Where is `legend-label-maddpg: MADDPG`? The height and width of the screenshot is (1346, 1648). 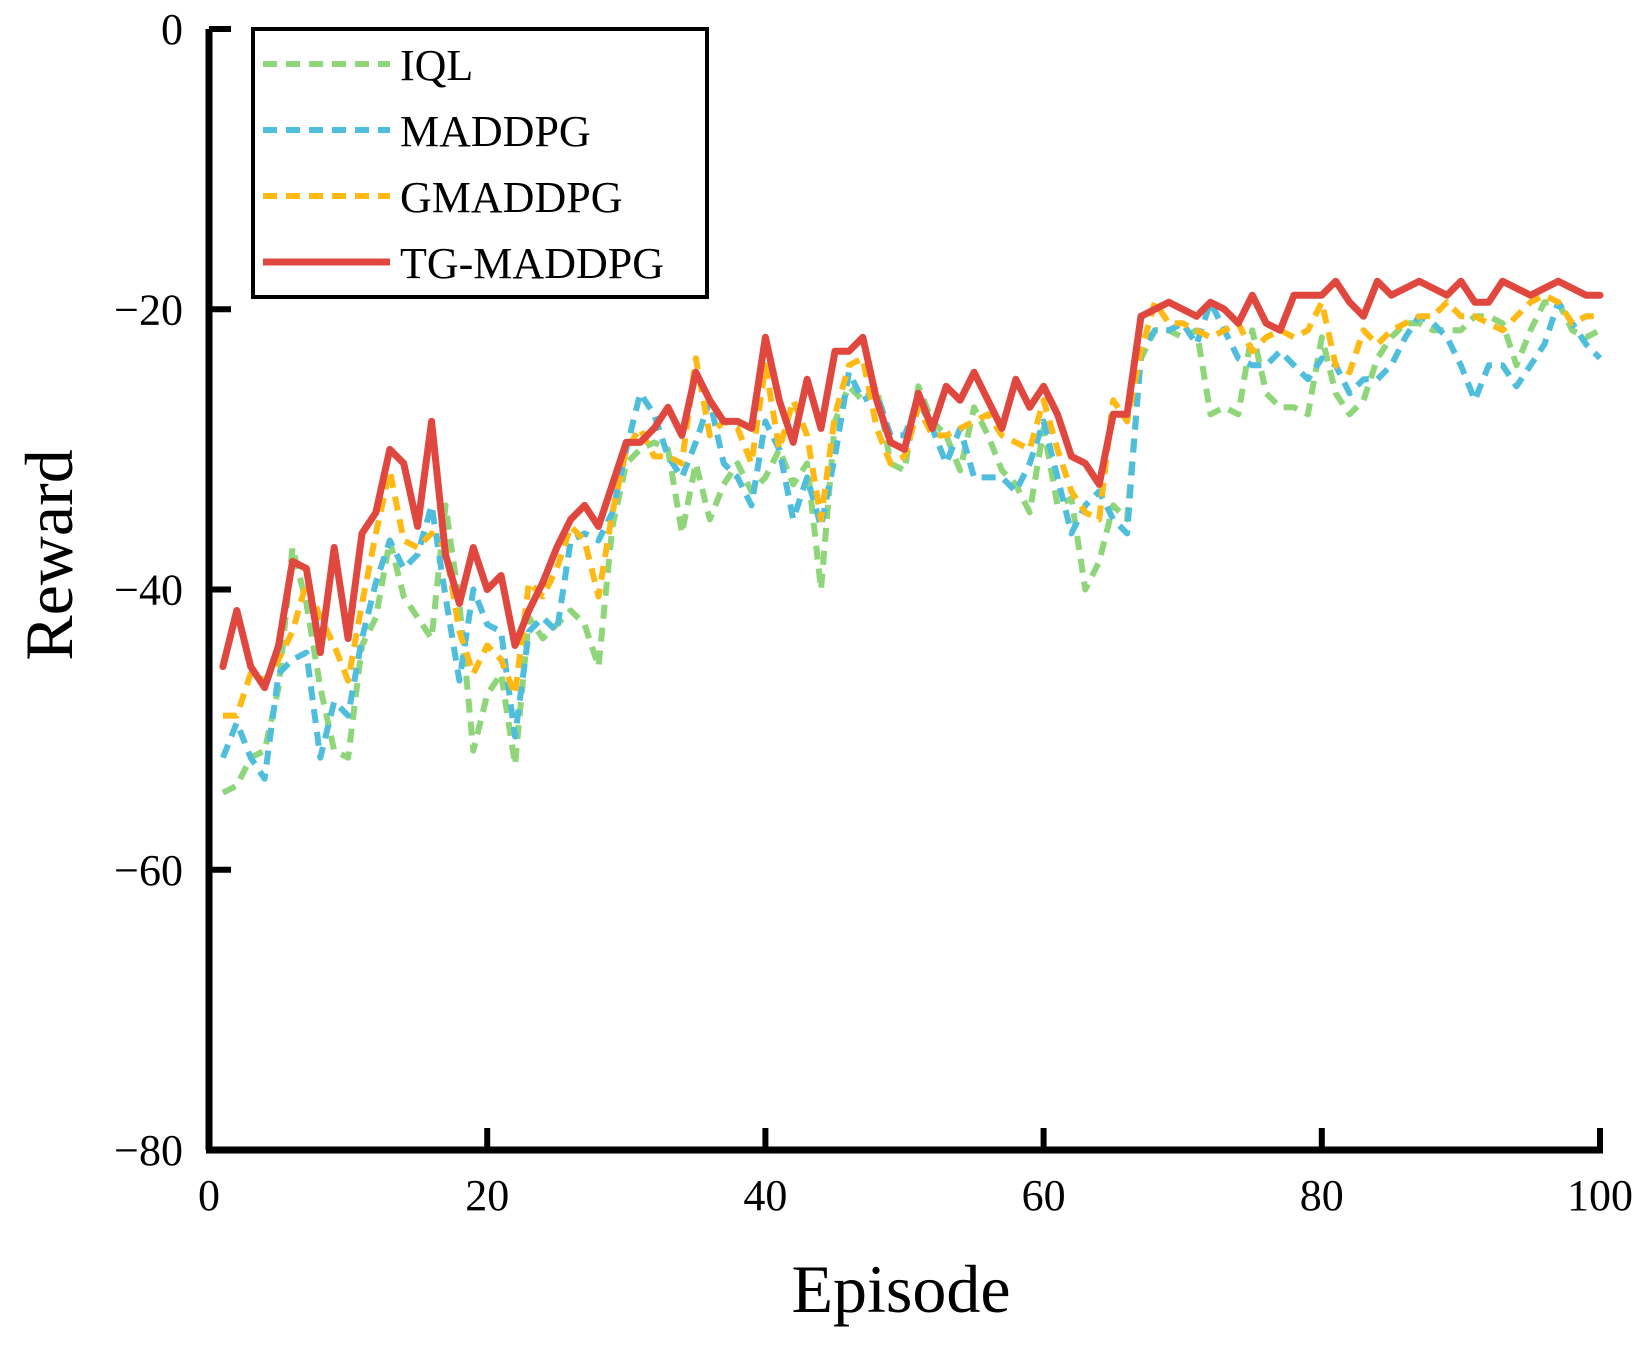
legend-label-maddpg: MADDPG is located at coordinates (495, 131).